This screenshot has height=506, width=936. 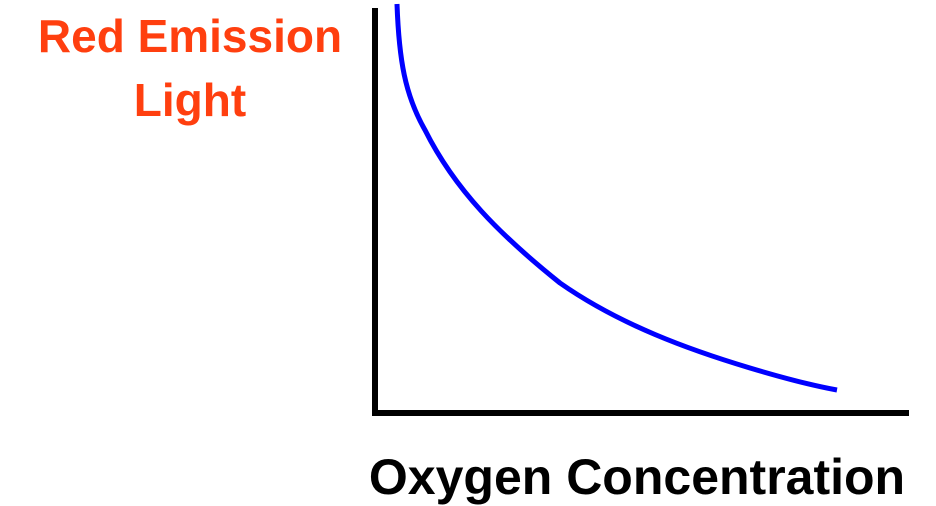 I want to click on y-axis-label: Red Emission, so click(x=190, y=36).